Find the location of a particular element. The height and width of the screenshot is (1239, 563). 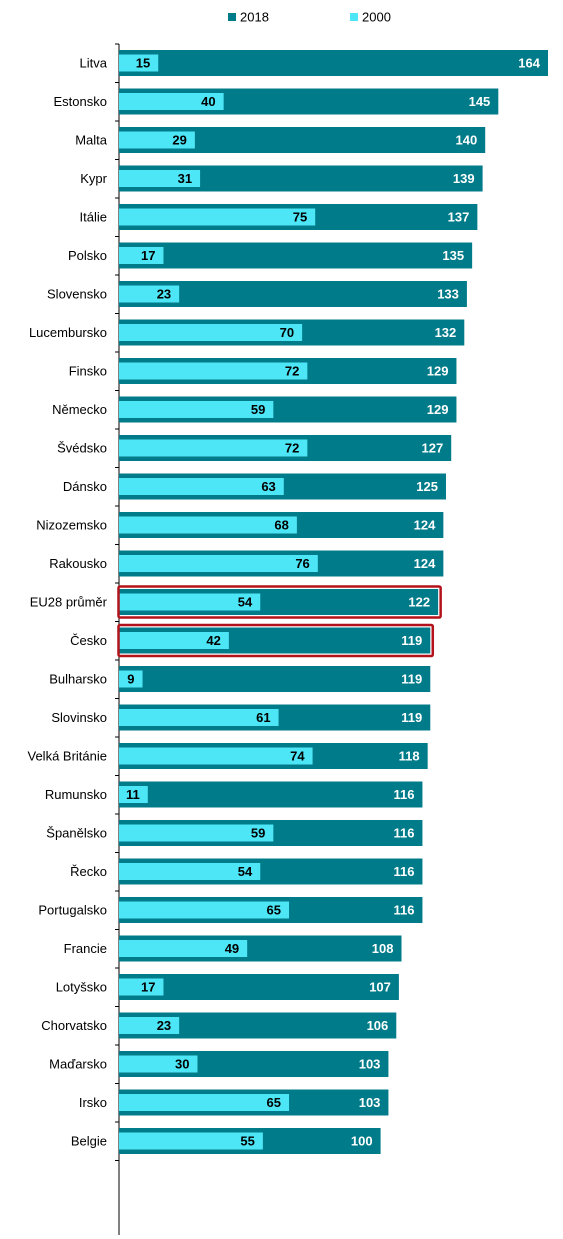

category-label-spanelsko: Španělsko is located at coordinates (76, 833).